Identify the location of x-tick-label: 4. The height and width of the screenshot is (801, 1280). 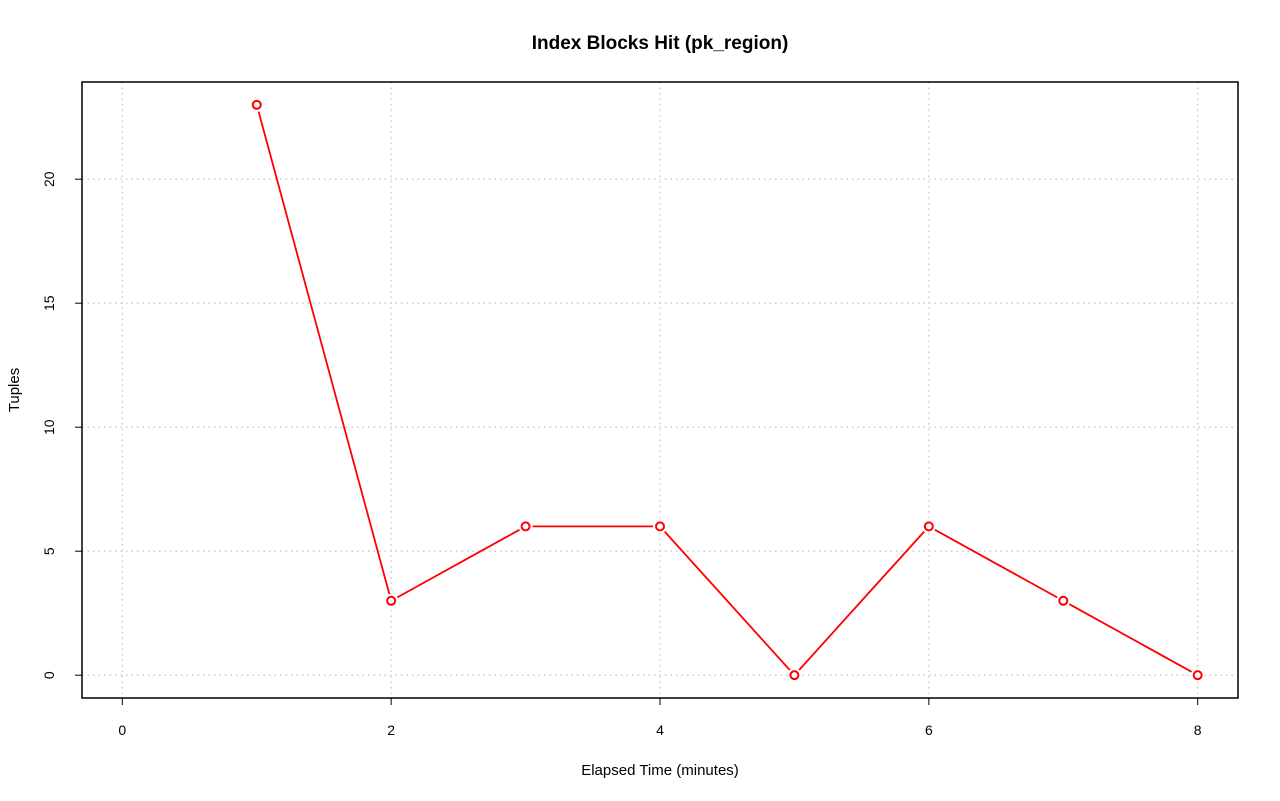
(660, 730).